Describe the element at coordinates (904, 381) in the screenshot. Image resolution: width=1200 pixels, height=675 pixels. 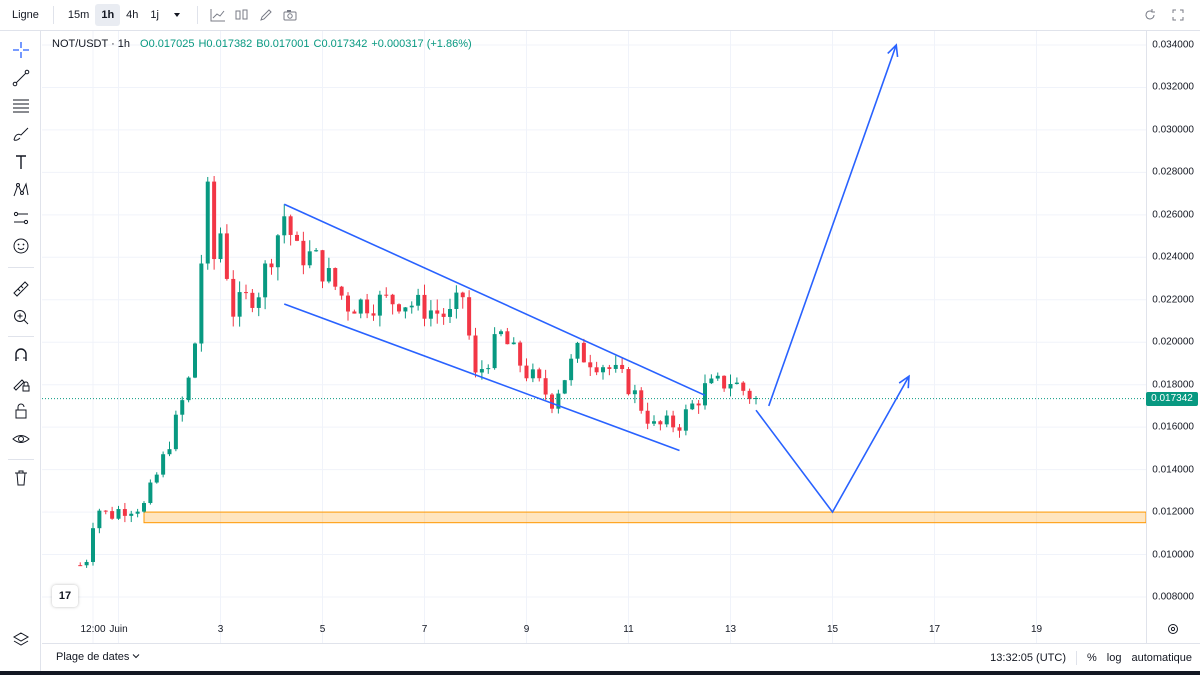
I see `arrowhead-right` at that location.